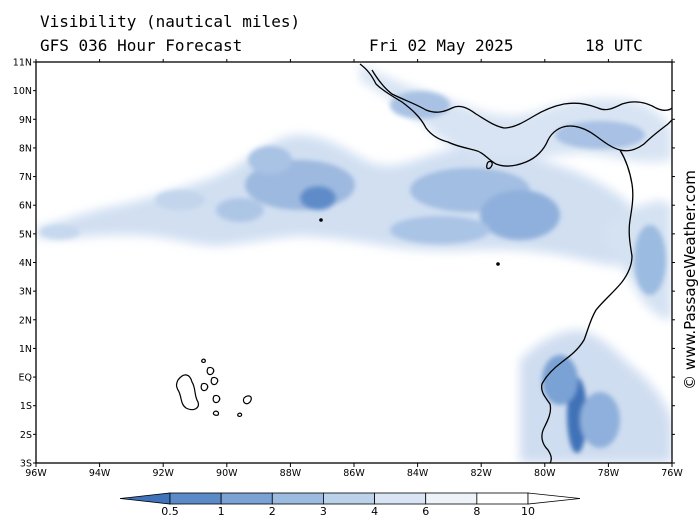  I want to click on lat-label: 2S, so click(26, 435).